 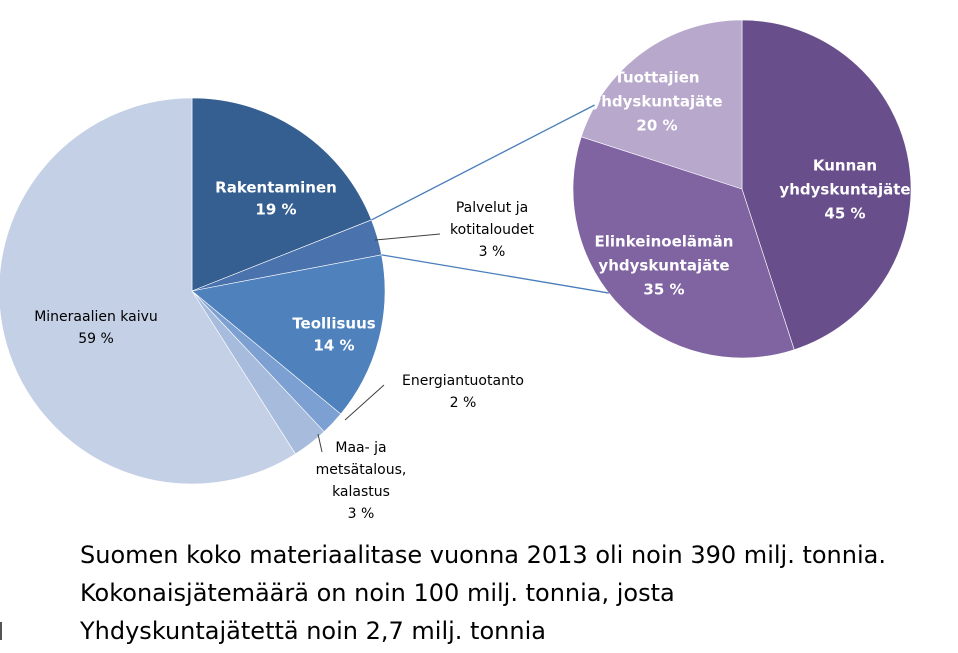 I want to click on main-label-6-label-line-1: Maa- ja, so click(x=360, y=448).